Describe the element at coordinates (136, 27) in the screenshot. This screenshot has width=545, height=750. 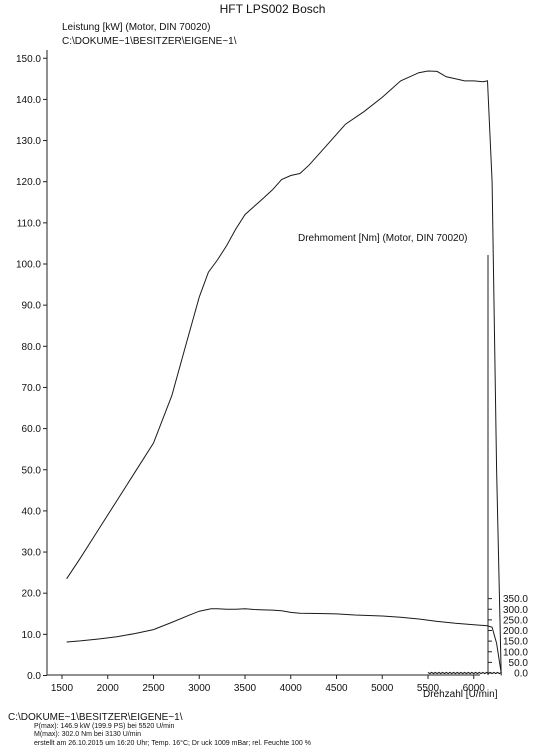
I see `left-axis-label: Leistung [kW] (Motor, DIN 70020)` at that location.